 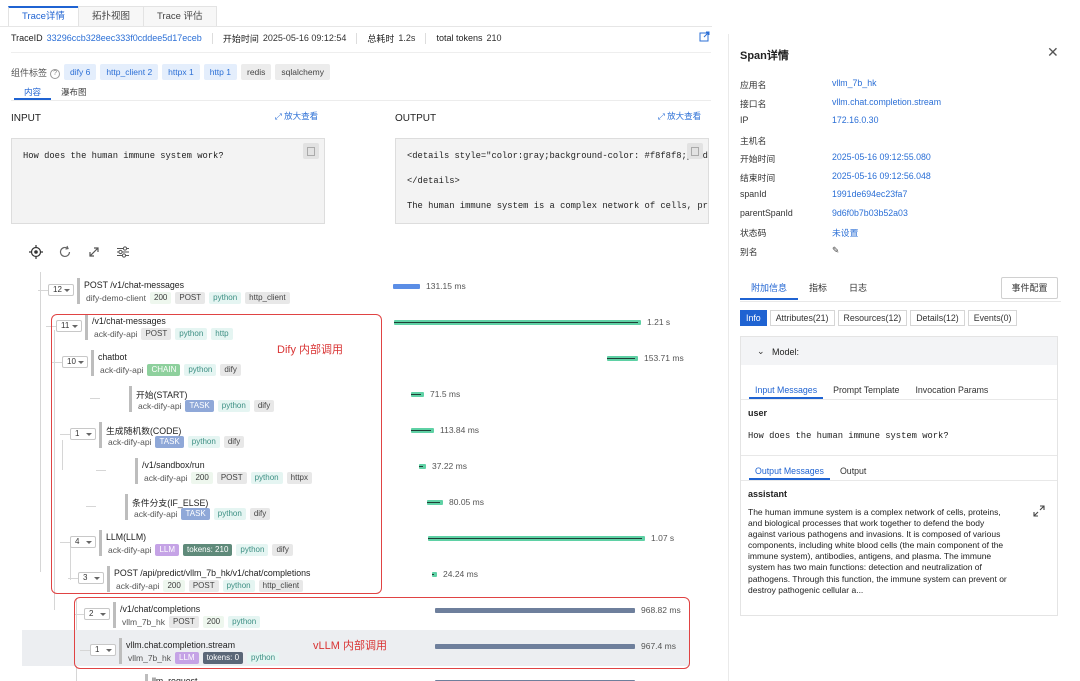 I want to click on expand-count-toggle: 11, so click(x=69, y=326).